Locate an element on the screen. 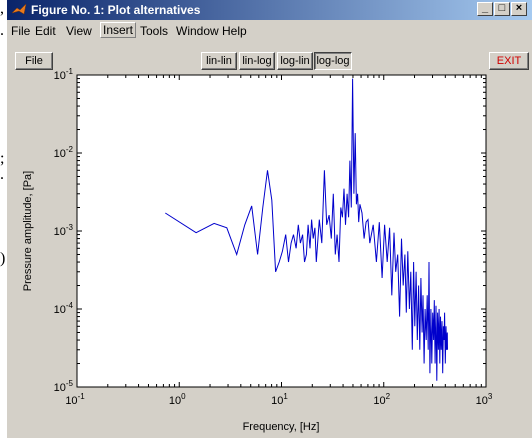  y-tick-label: 10⁻² is located at coordinates (64, 152).